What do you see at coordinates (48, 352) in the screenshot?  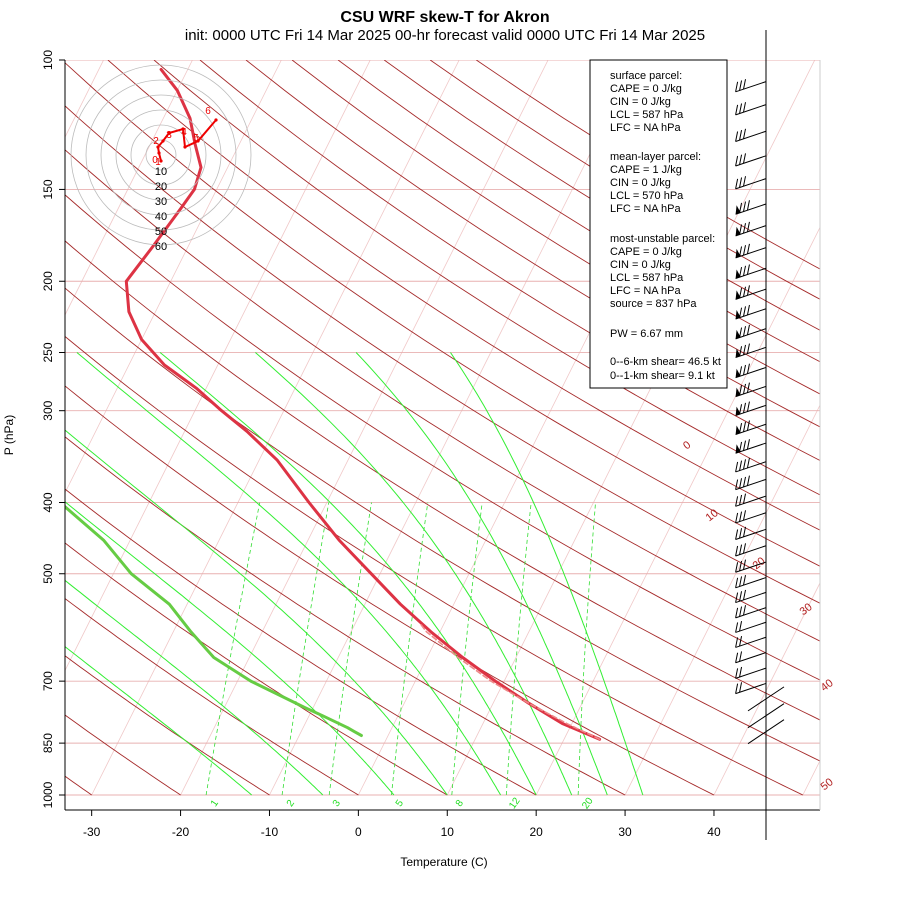 I see `pressure-tick-label: 250` at bounding box center [48, 352].